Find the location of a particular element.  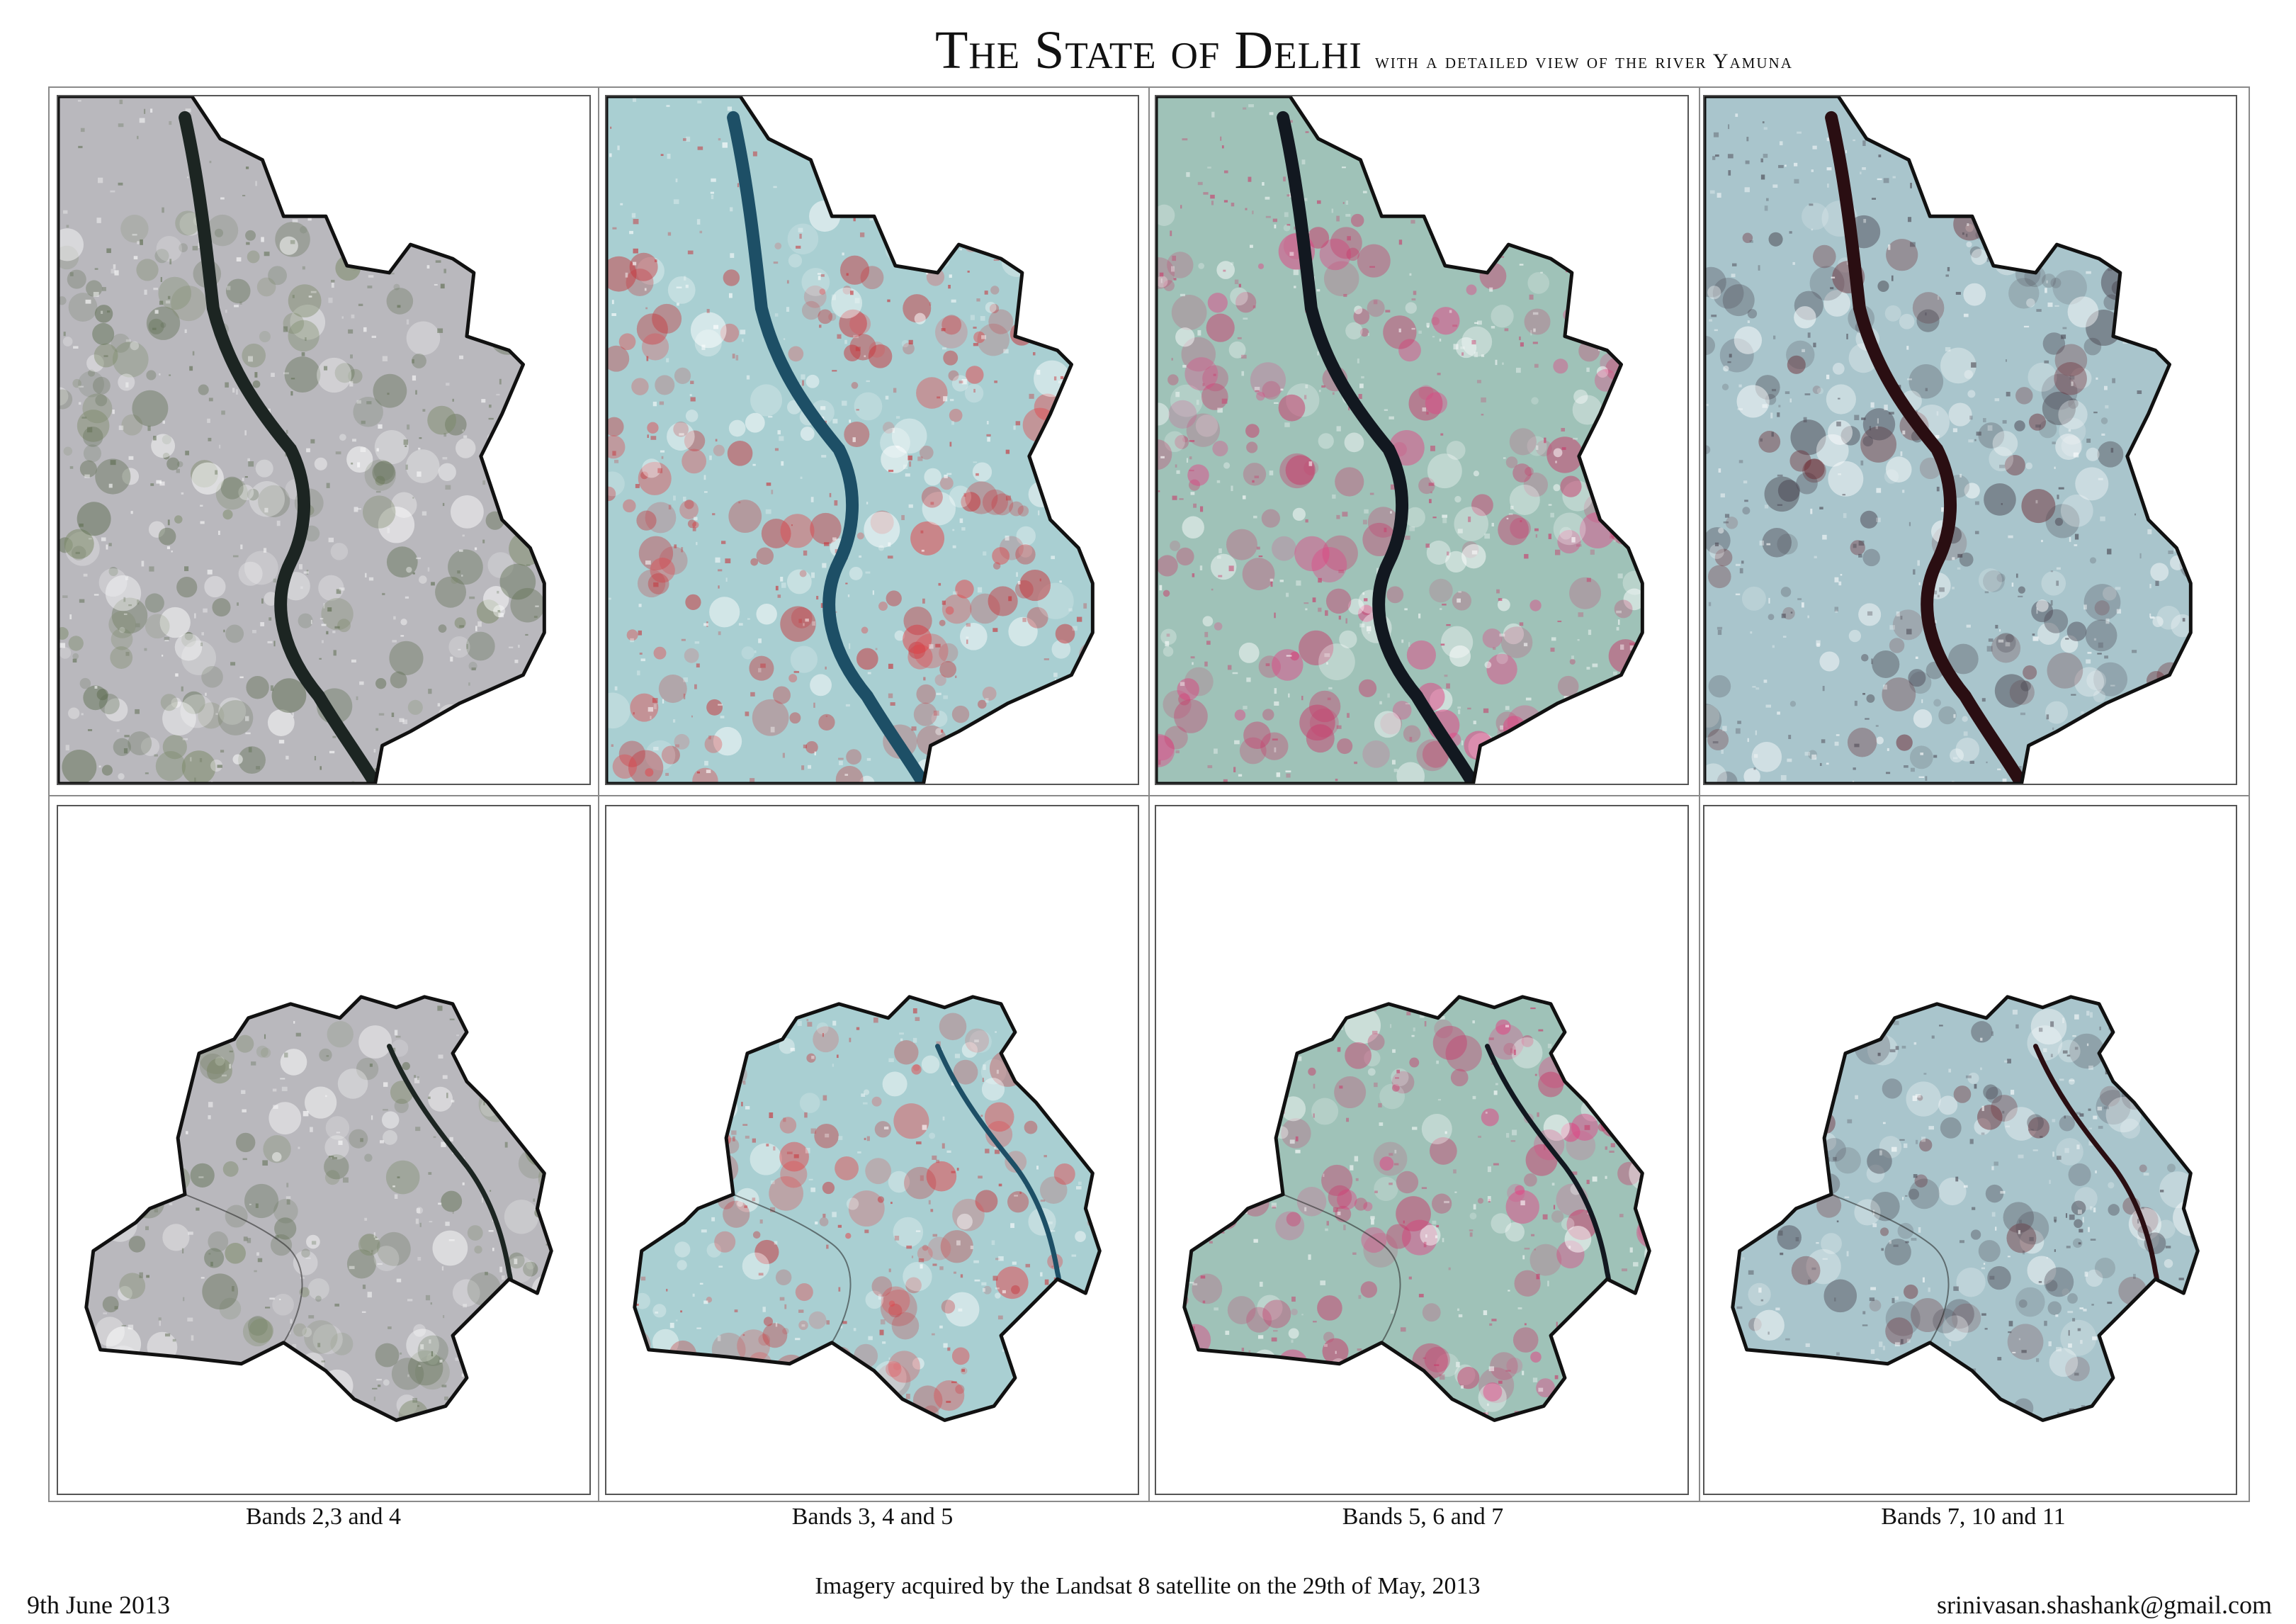

map-date: 9th June 2013 is located at coordinates (98, 1605).